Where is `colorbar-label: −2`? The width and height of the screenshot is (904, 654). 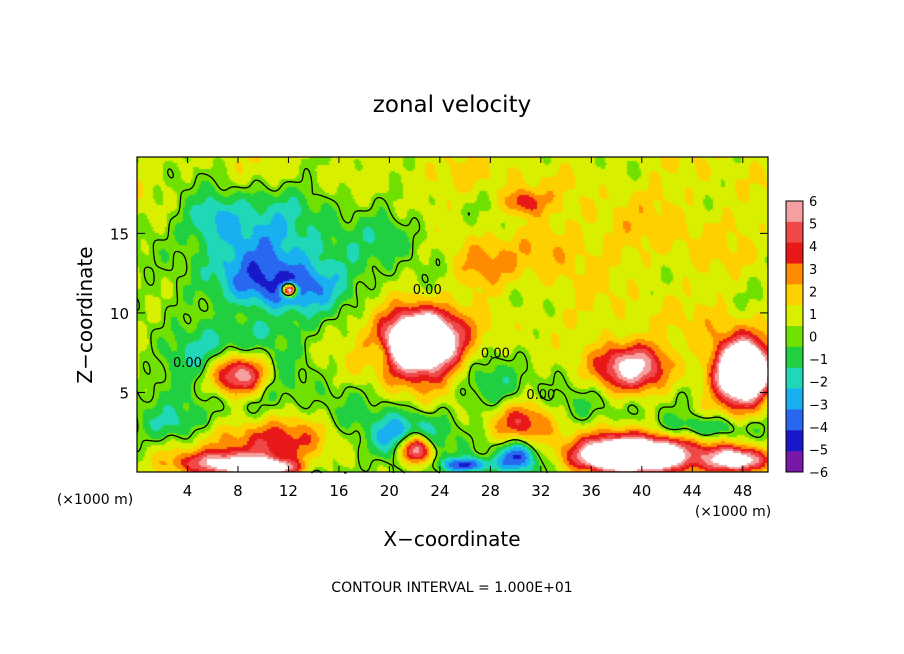
colorbar-label: −2 is located at coordinates (818, 383).